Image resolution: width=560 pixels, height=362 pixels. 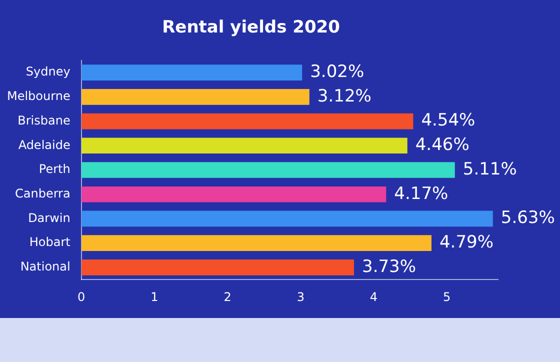 What do you see at coordinates (251, 28) in the screenshot?
I see `chart-title: Rental yields 2020` at bounding box center [251, 28].